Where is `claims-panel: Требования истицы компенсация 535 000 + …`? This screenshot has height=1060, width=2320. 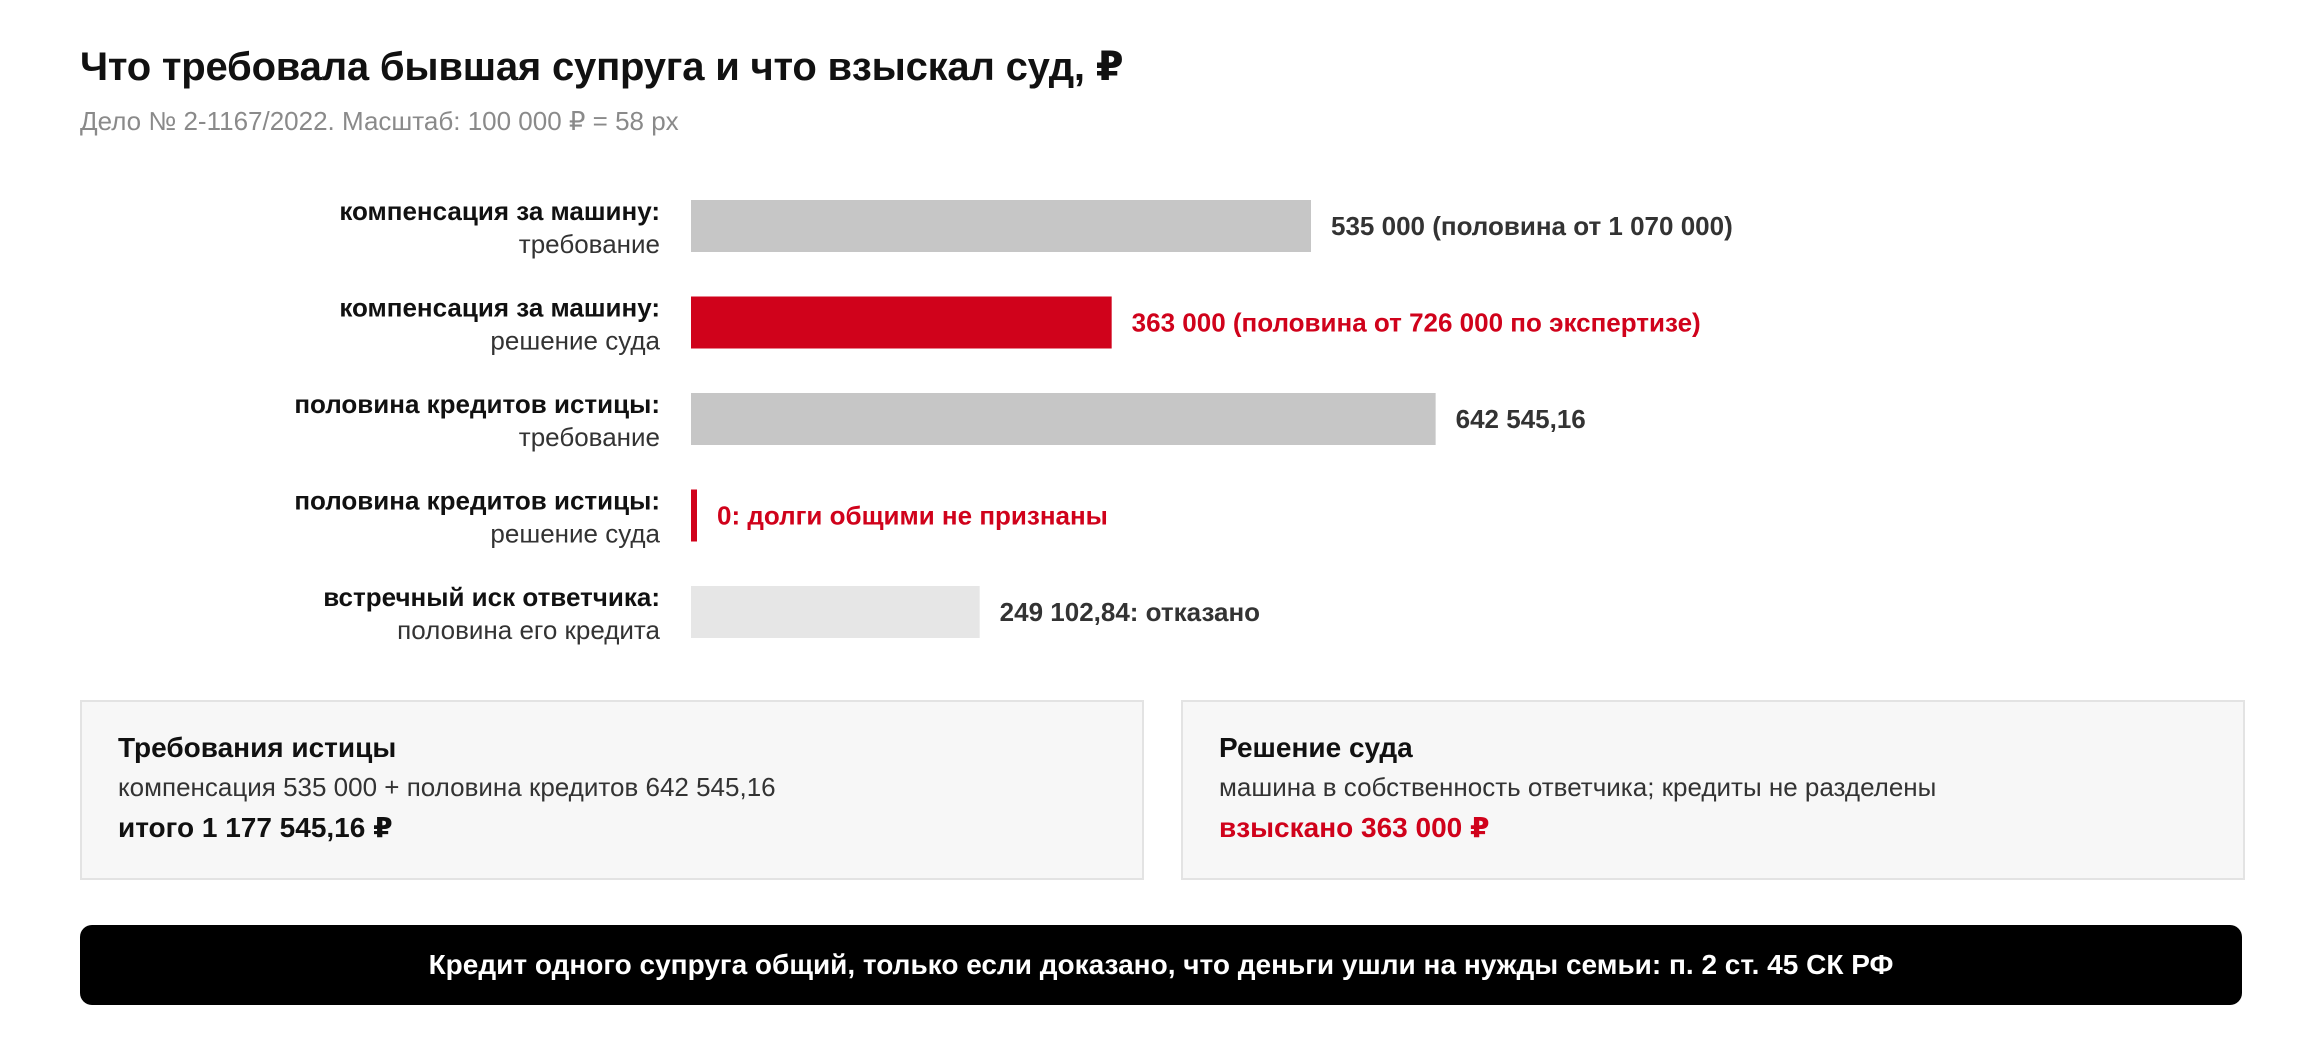 claims-panel: Требования истицы компенсация 535 000 + … is located at coordinates (612, 790).